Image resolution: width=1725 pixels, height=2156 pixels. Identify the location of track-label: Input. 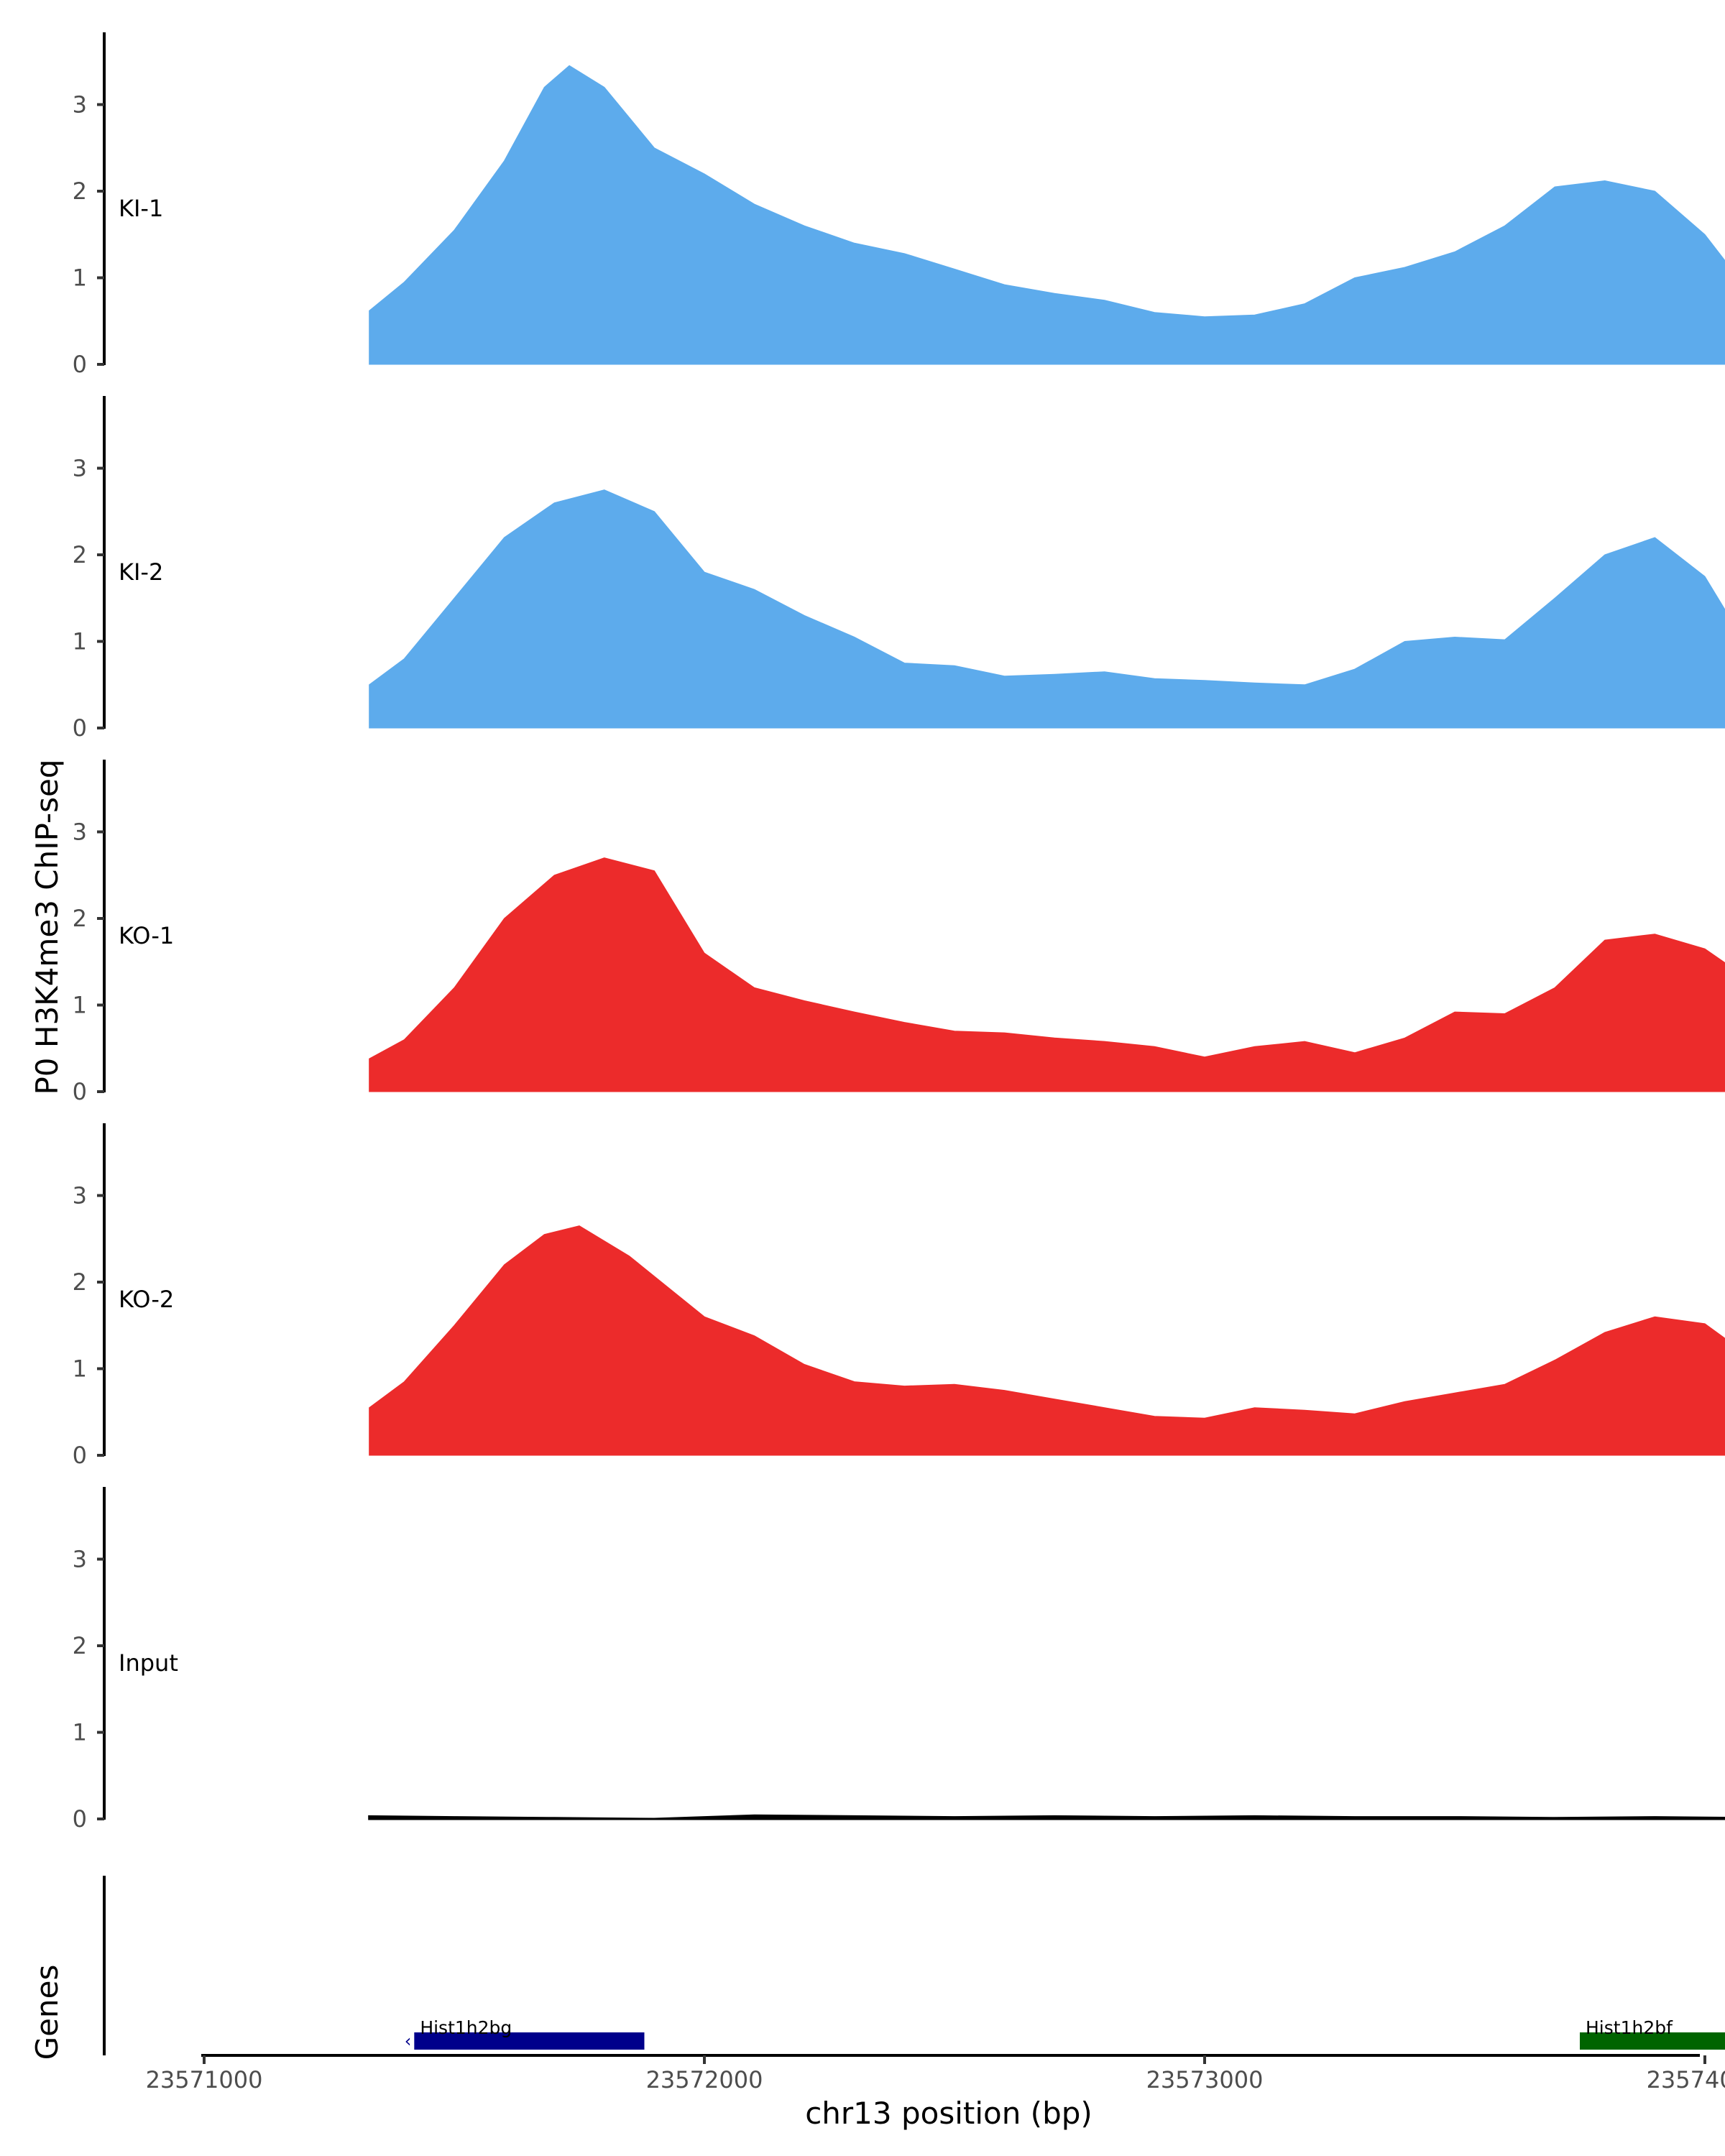
(148, 1663).